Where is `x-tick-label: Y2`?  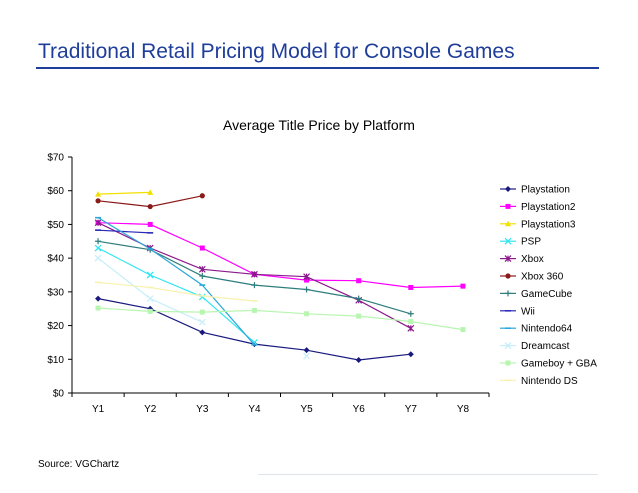 x-tick-label: Y2 is located at coordinates (150, 409).